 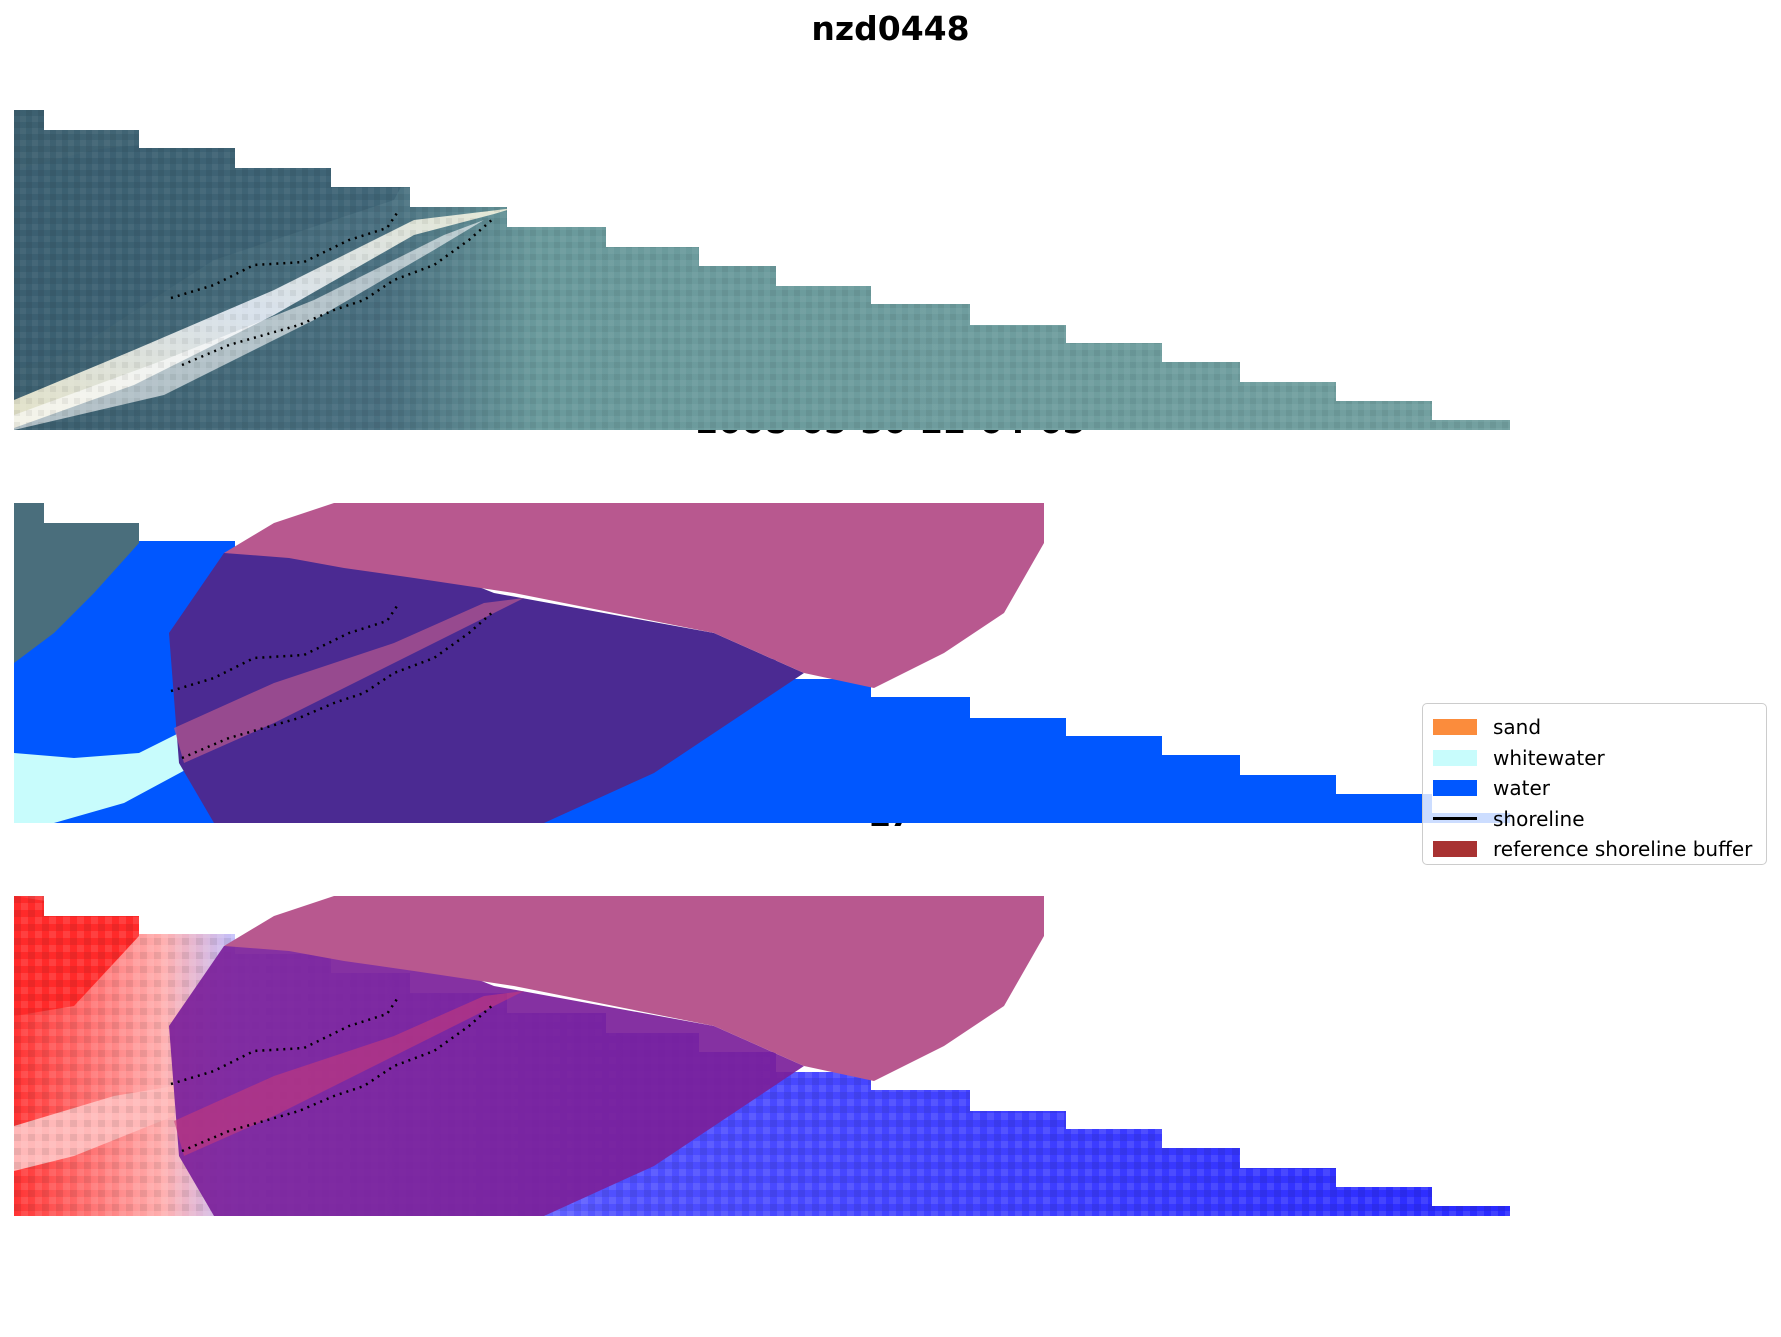 What do you see at coordinates (634, 595) in the screenshot?
I see `reference-buffer-outside` at bounding box center [634, 595].